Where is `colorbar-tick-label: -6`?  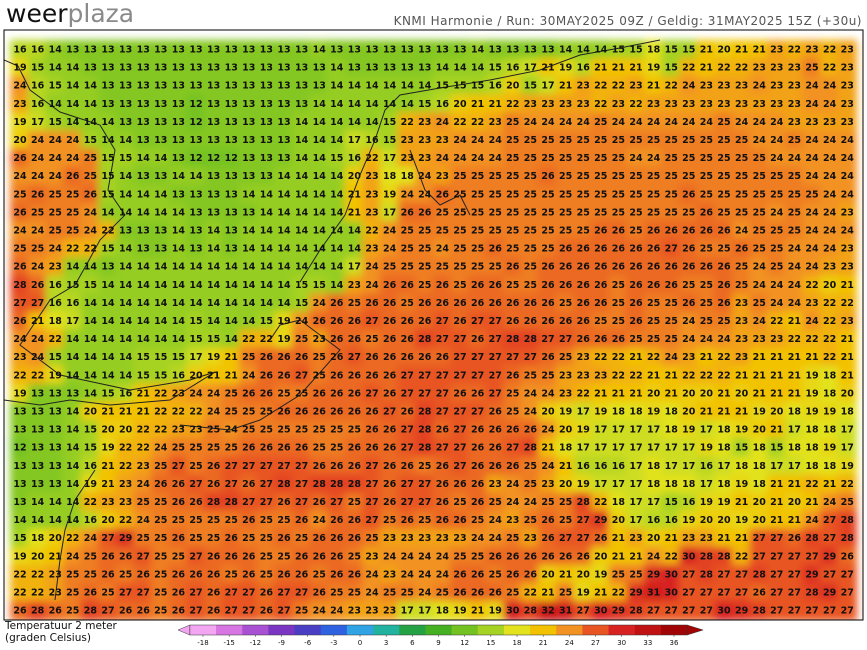
colorbar-tick-label: -6 is located at coordinates (308, 643).